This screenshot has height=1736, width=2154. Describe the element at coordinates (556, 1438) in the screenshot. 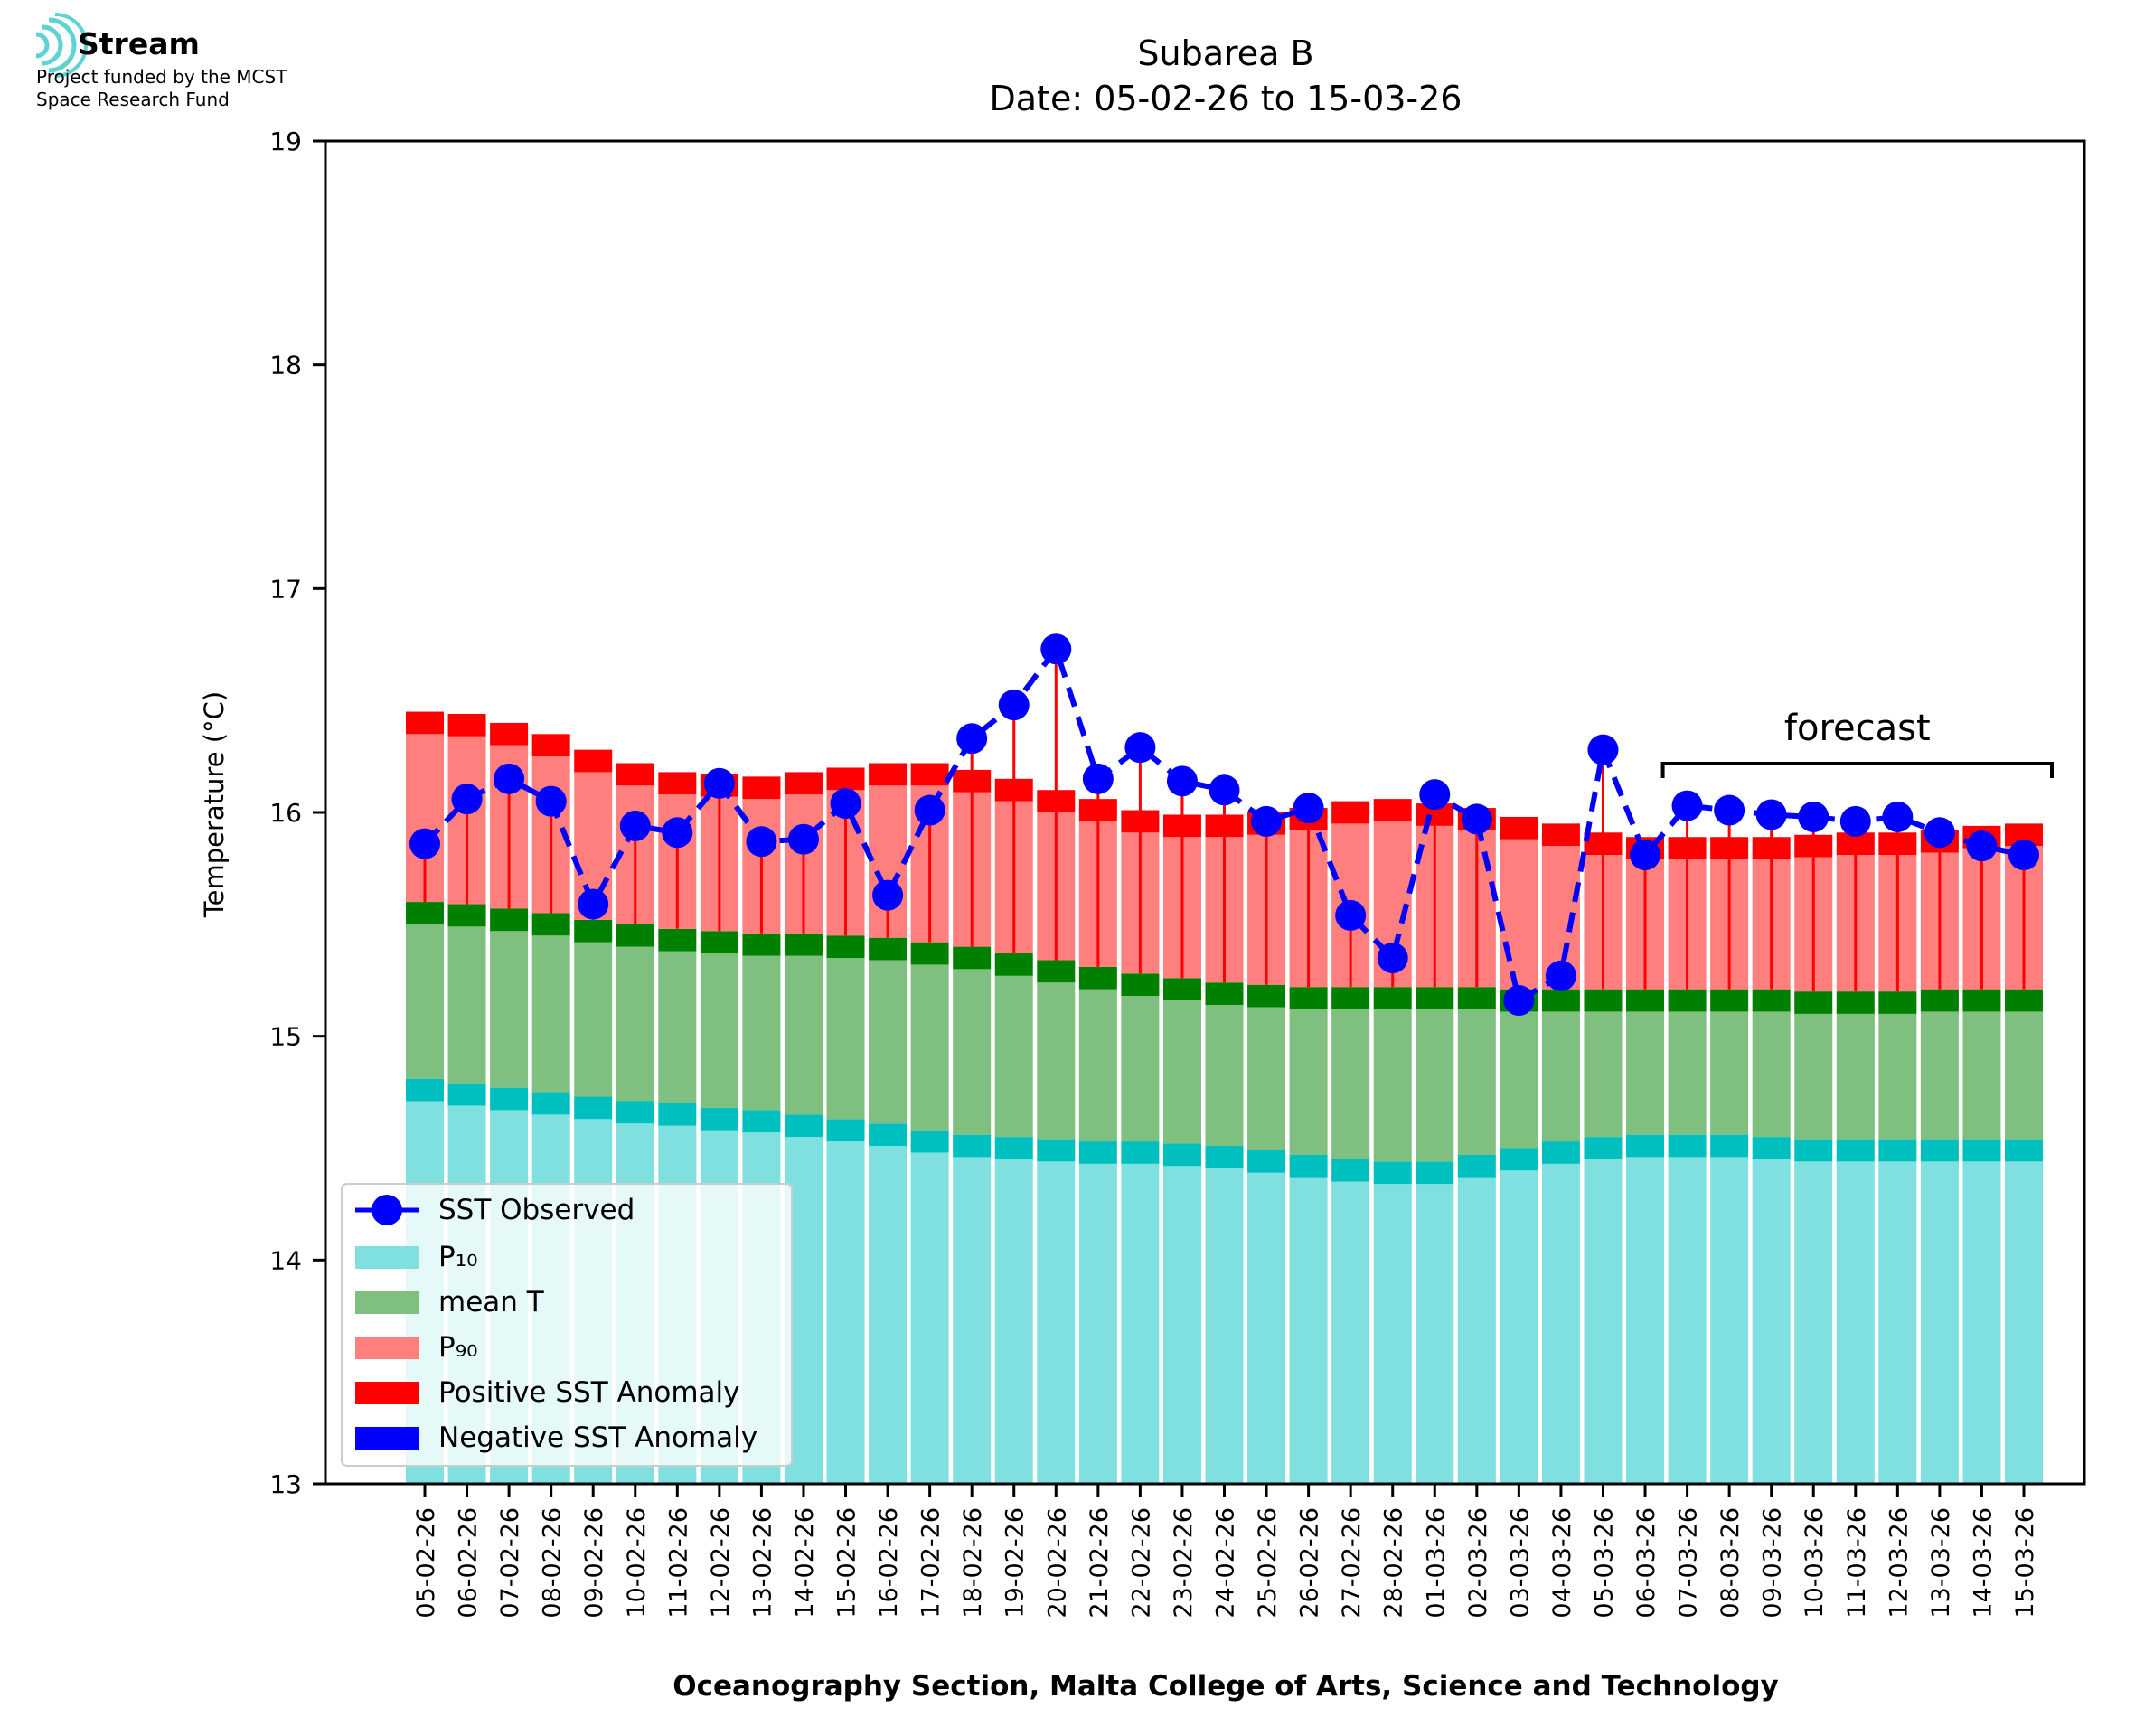

I see `legend-item-negative-anomaly: Negative SST Anomaly` at that location.